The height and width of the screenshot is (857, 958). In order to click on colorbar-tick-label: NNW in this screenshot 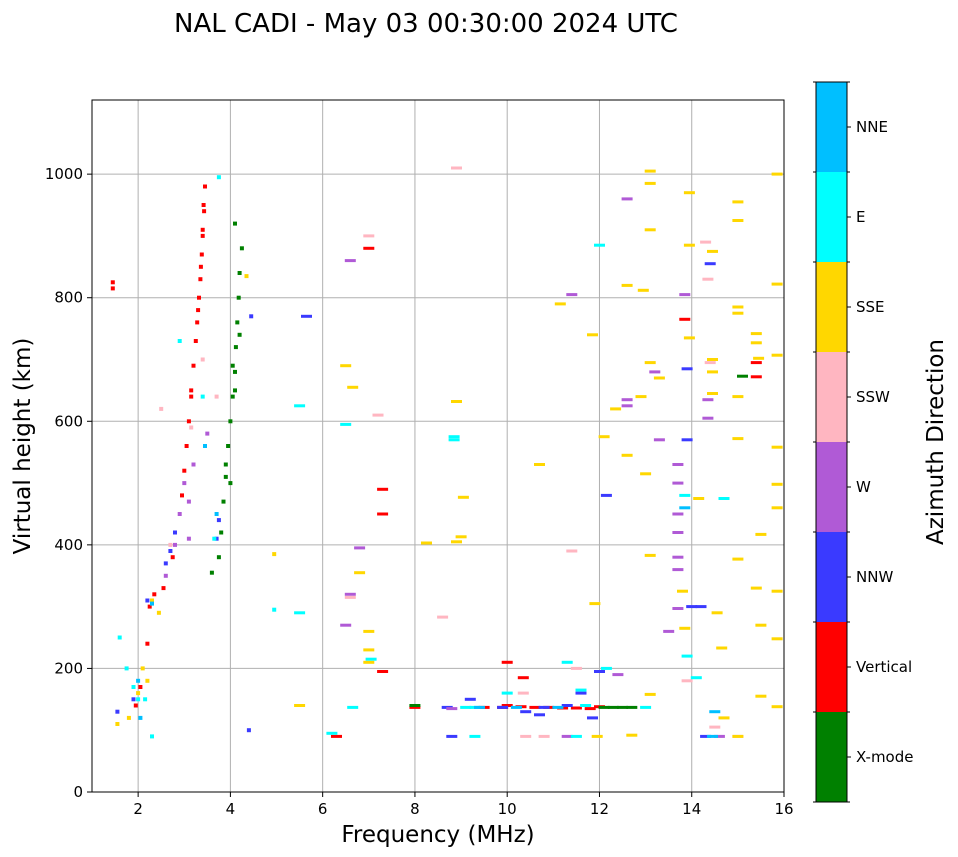, I will do `click(874, 577)`.